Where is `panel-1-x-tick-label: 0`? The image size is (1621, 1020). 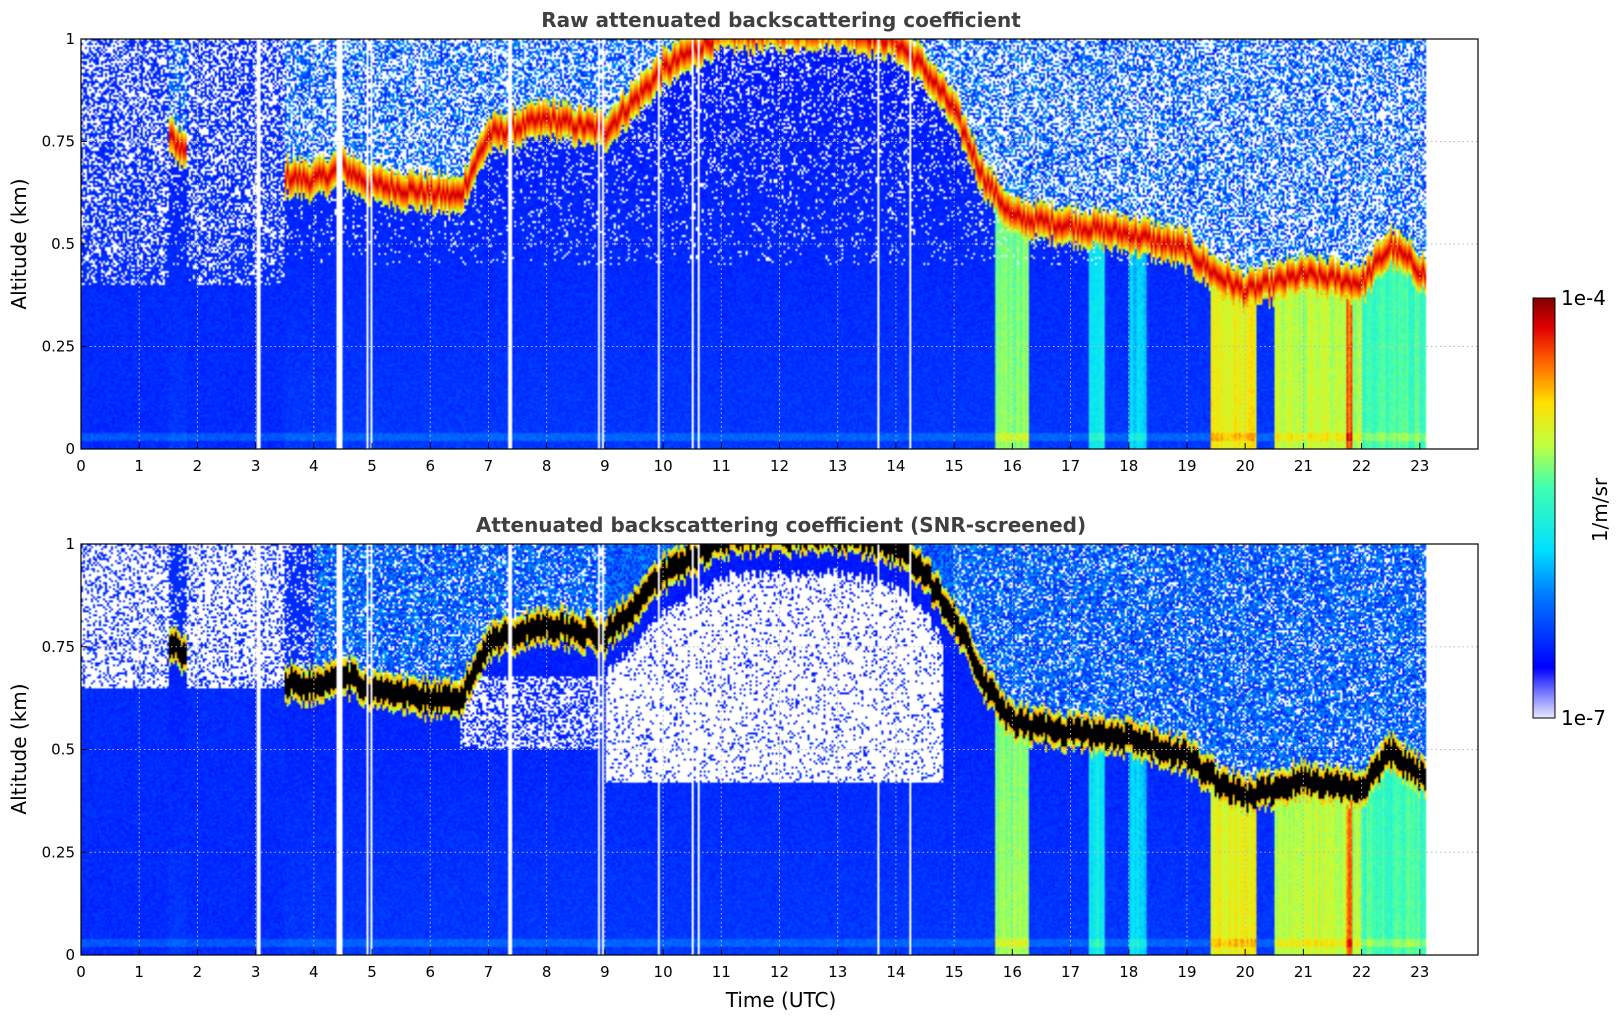
panel-1-x-tick-label: 0 is located at coordinates (81, 466).